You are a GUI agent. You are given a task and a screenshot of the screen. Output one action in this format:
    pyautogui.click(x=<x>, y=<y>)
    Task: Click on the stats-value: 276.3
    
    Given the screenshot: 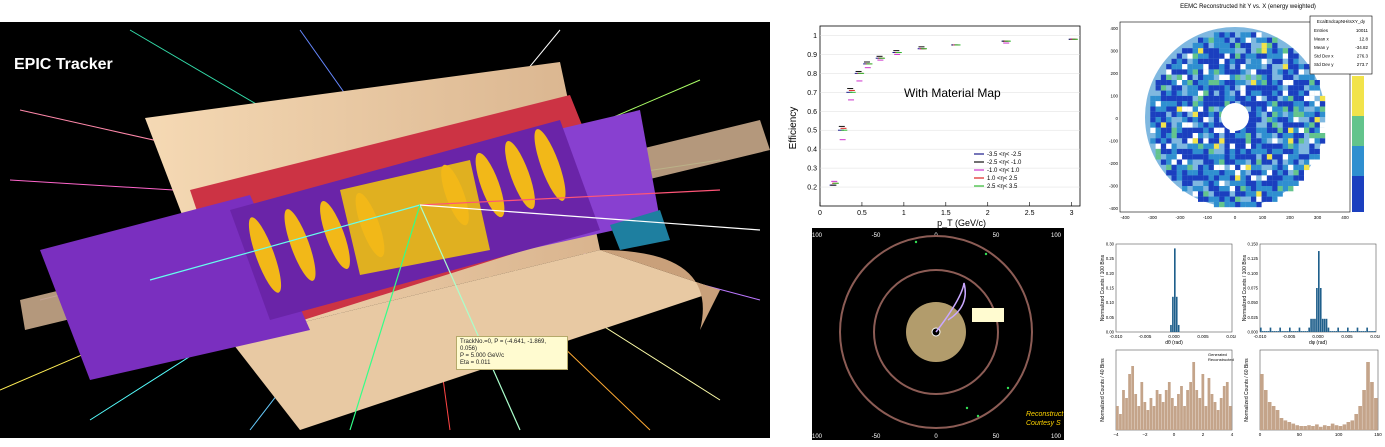 What is the action you would take?
    pyautogui.click(x=1363, y=56)
    